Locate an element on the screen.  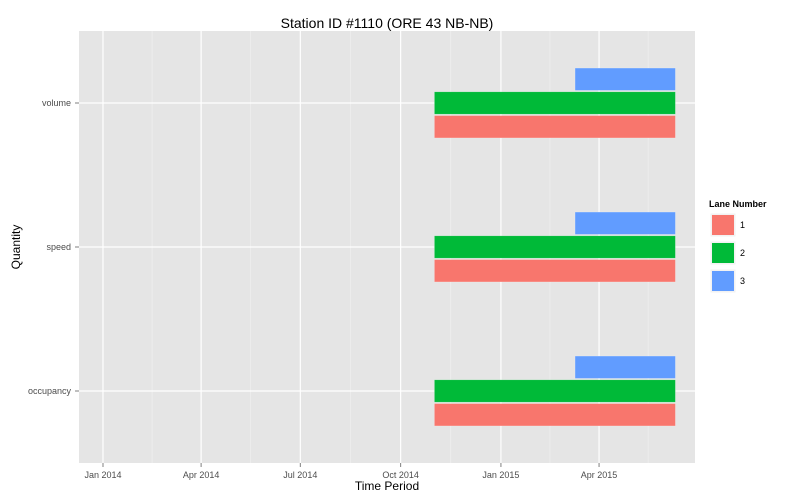
legend: Lane Number 1 2 3 is located at coordinates (738, 246).